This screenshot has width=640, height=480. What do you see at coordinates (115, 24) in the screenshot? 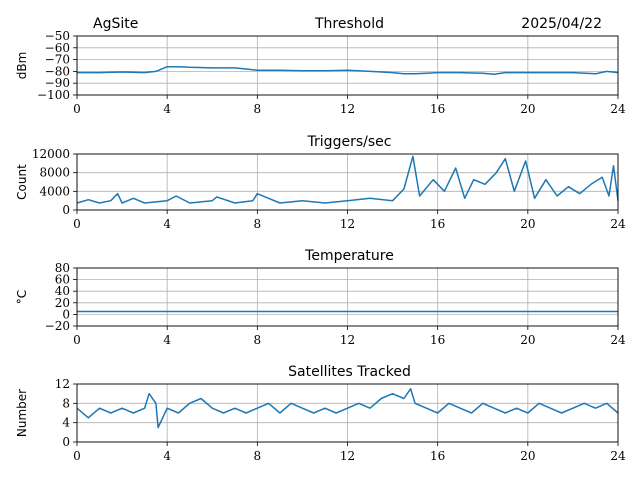
I see `site-label: AgSite` at bounding box center [115, 24].